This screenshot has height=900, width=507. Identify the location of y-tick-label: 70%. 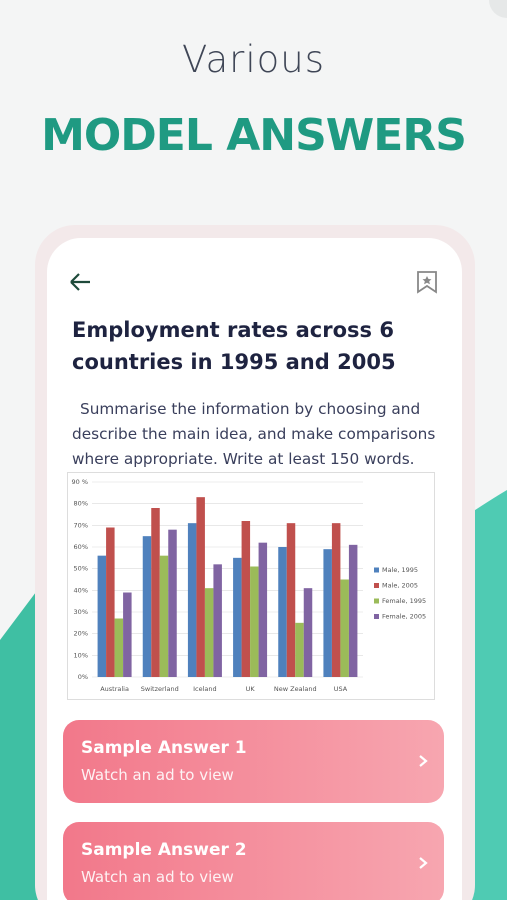
(81, 525).